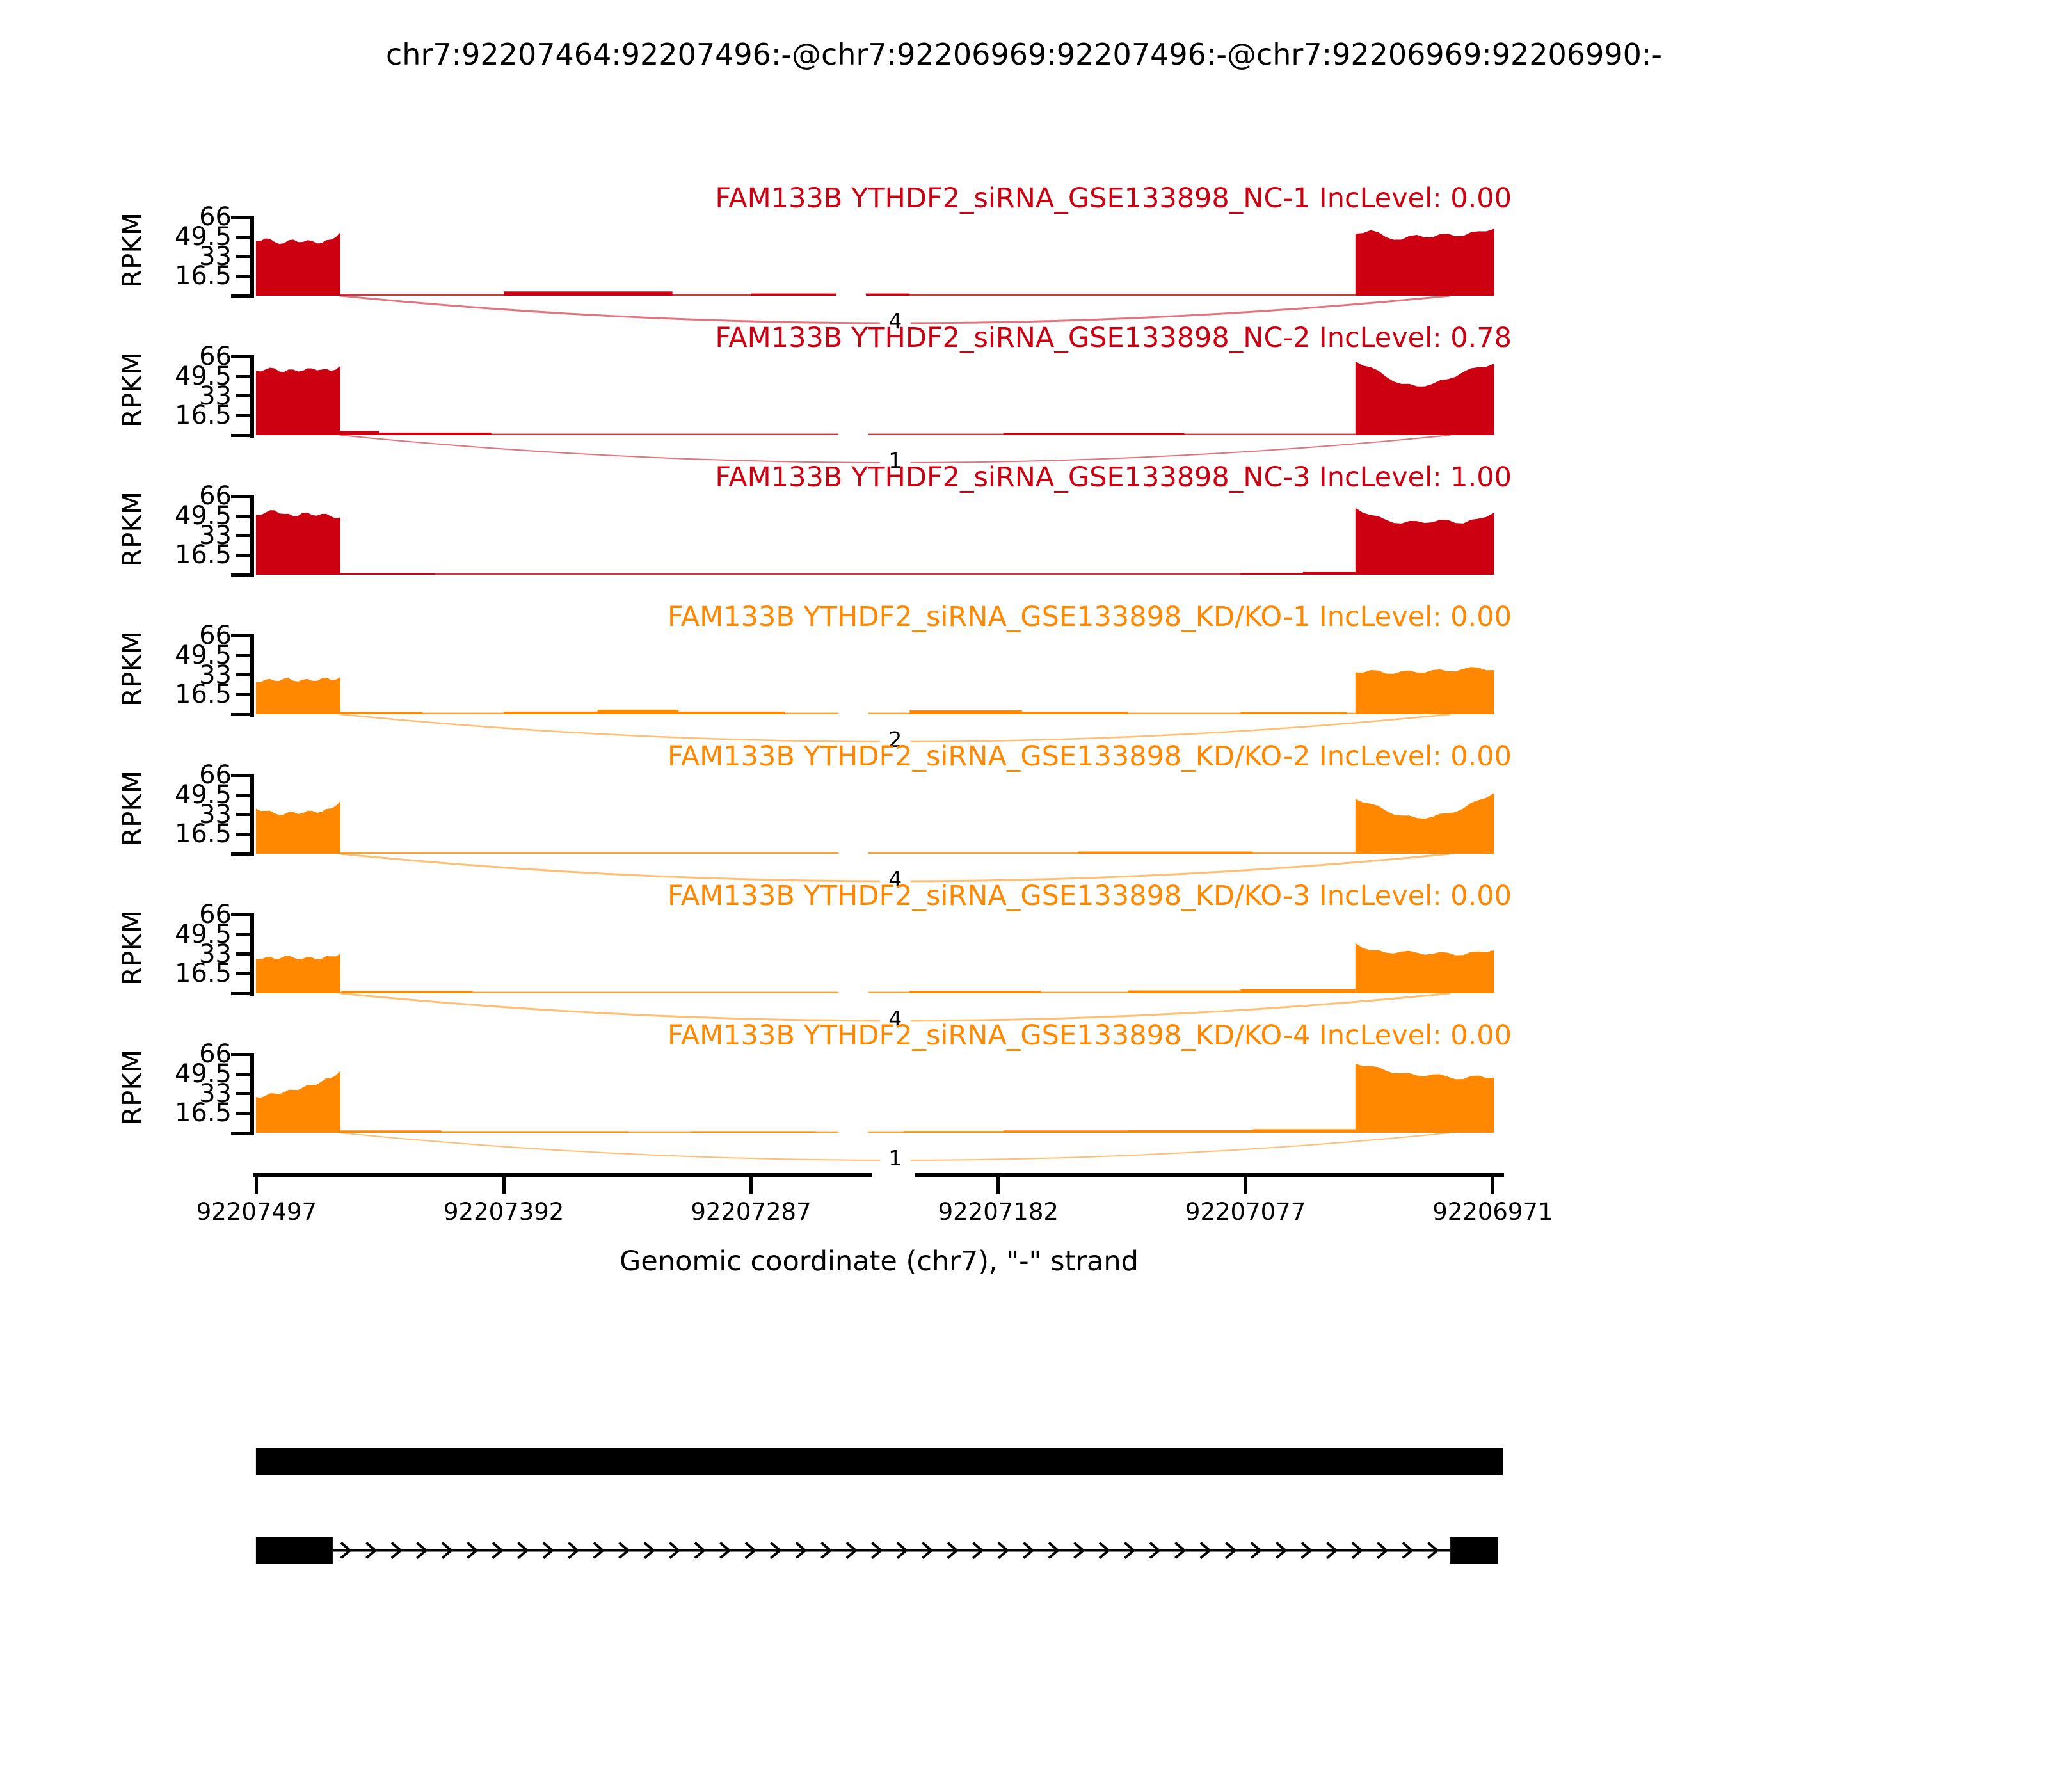 The height and width of the screenshot is (1792, 2048). I want to click on coverage-plot: 4, so click(874, 281).